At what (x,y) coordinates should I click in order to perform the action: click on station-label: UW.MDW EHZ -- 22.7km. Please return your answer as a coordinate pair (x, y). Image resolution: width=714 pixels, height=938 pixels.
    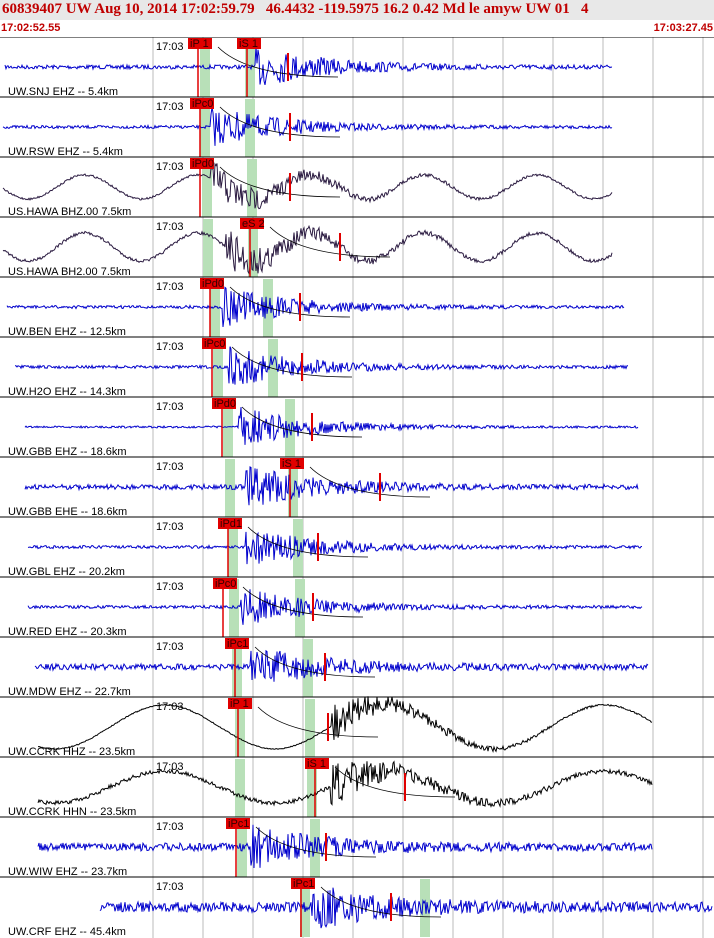
    Looking at the image, I should click on (69, 692).